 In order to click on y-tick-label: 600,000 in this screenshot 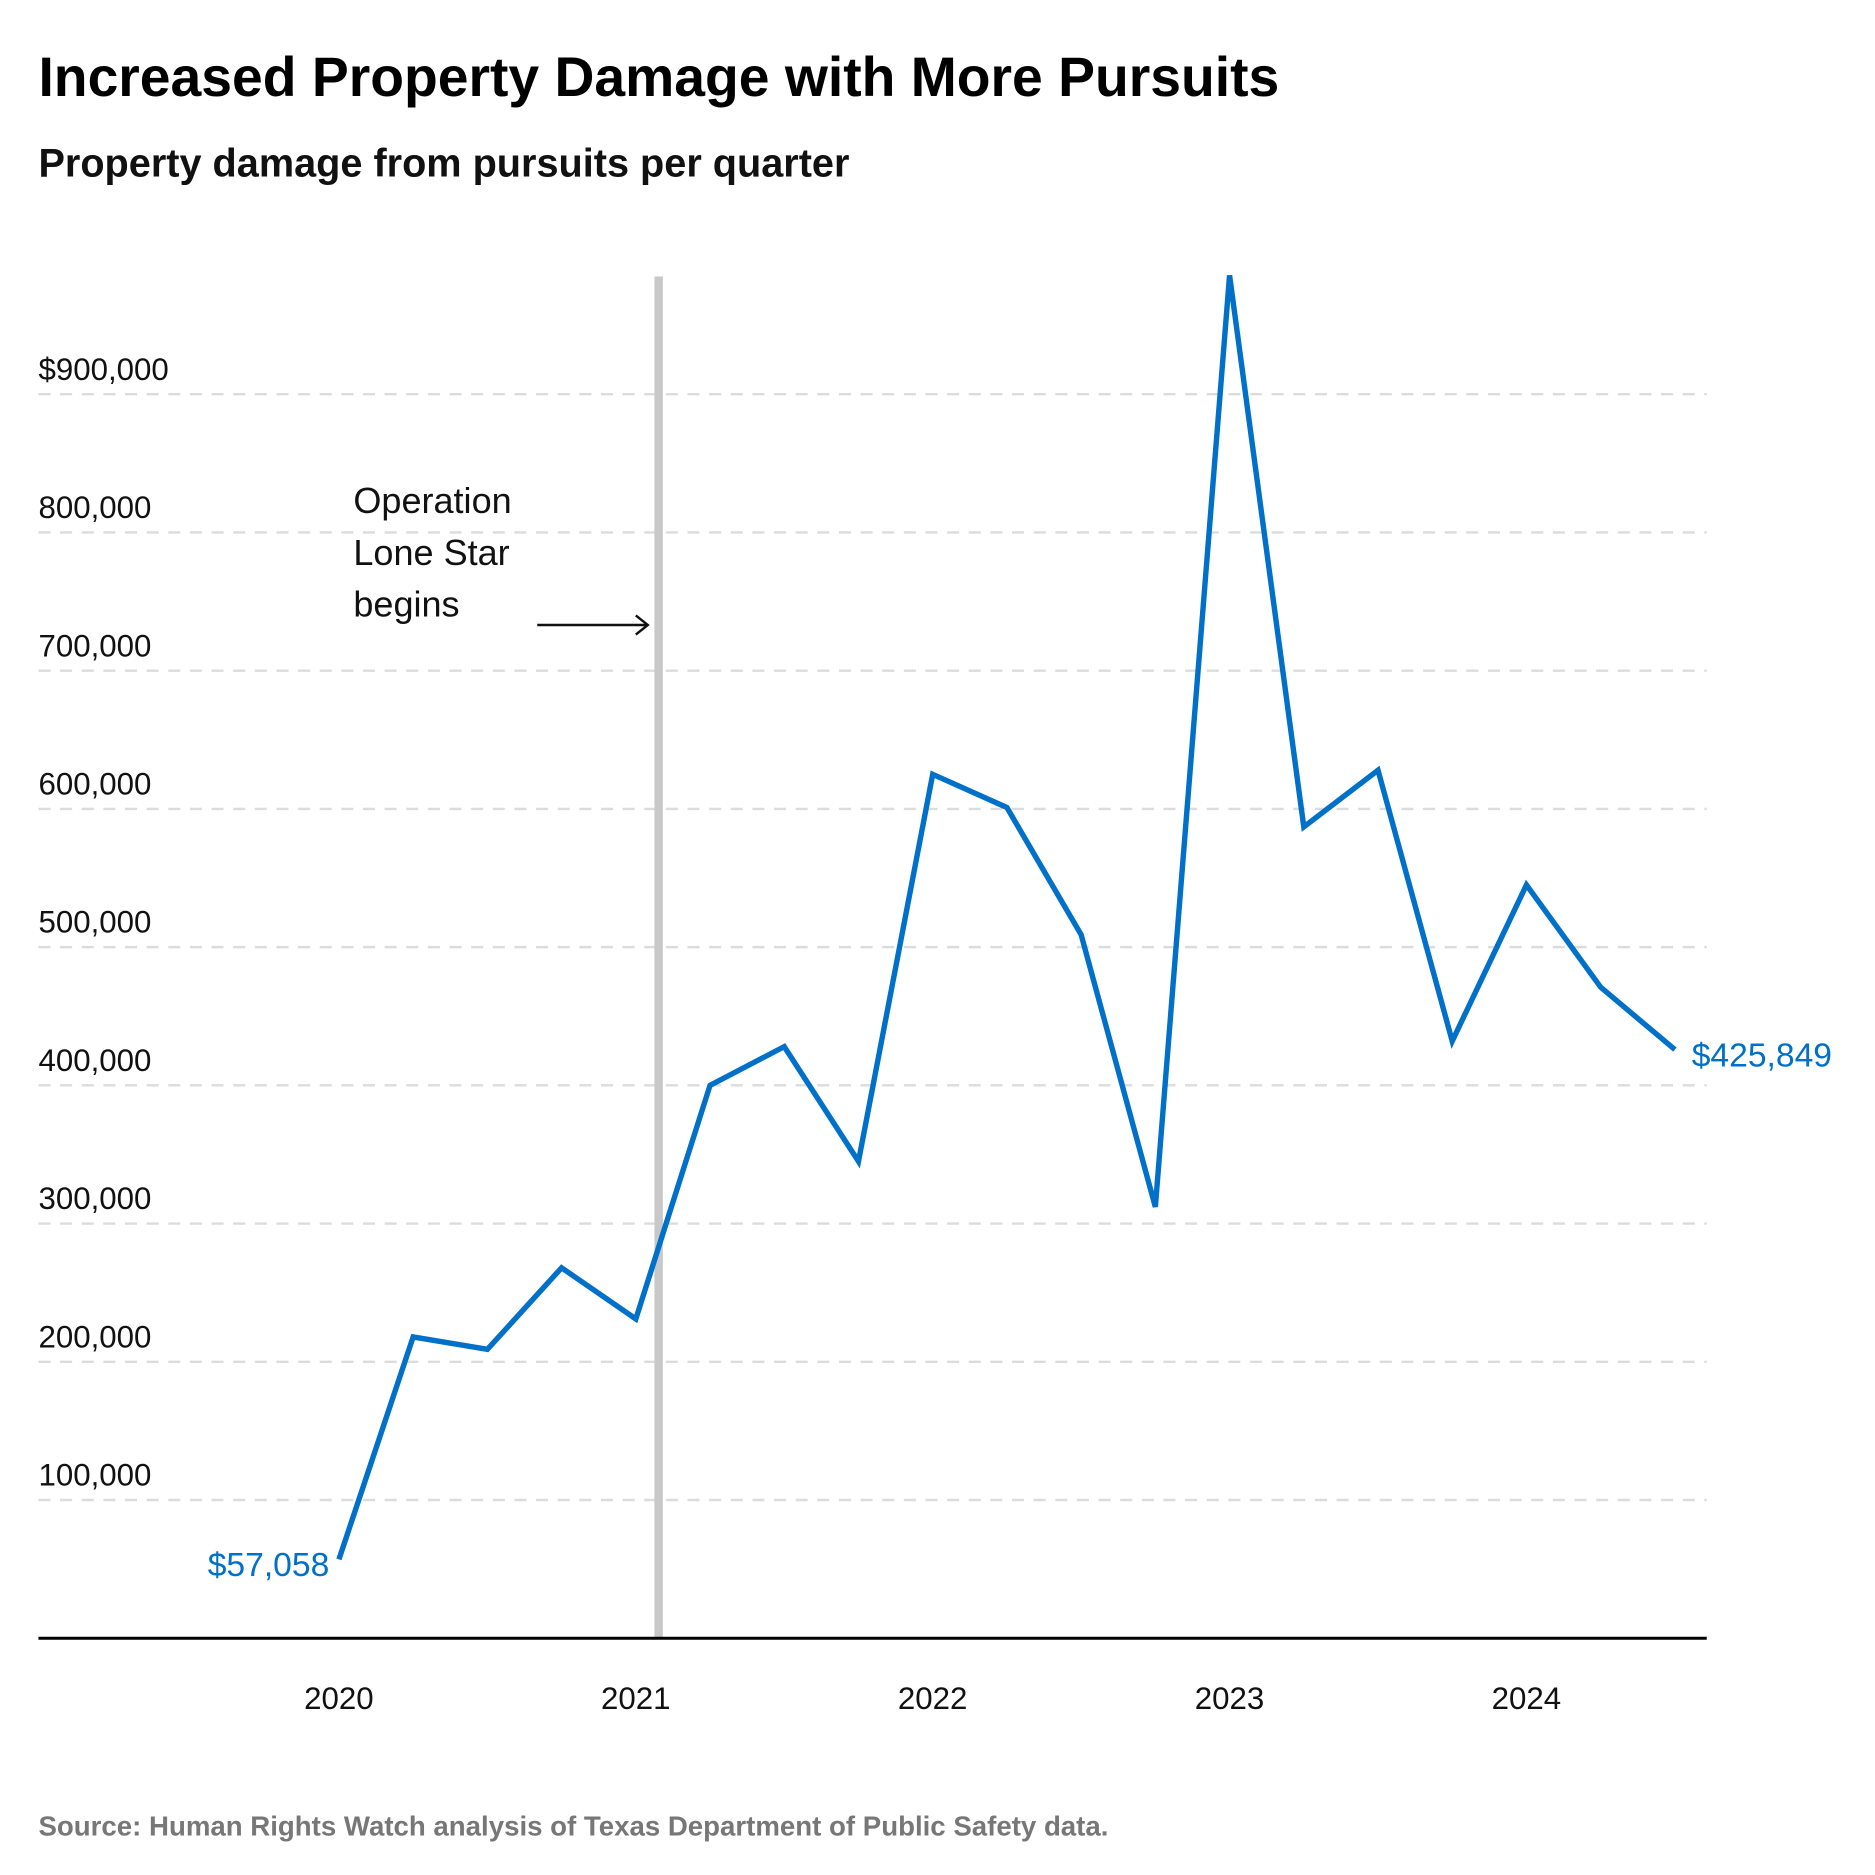, I will do `click(94, 783)`.